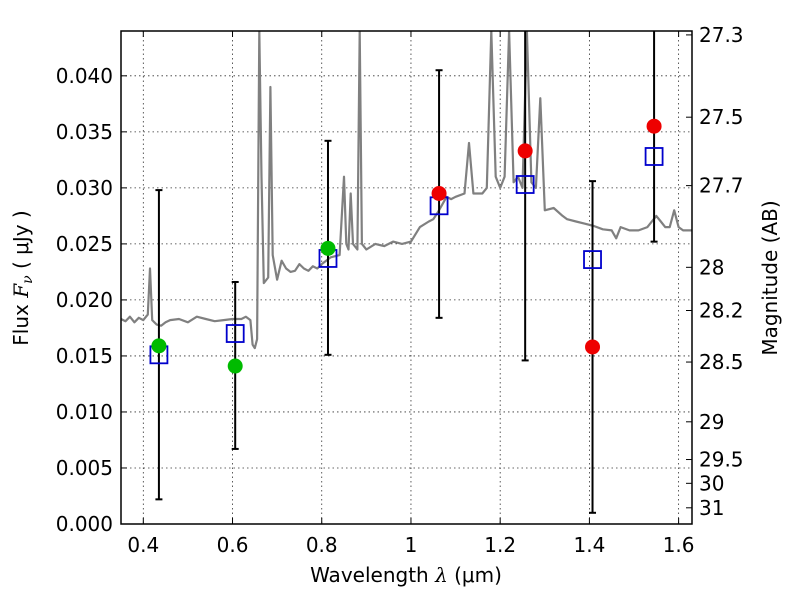  I want to click on y2-tick-label: 29.5, so click(721, 460).